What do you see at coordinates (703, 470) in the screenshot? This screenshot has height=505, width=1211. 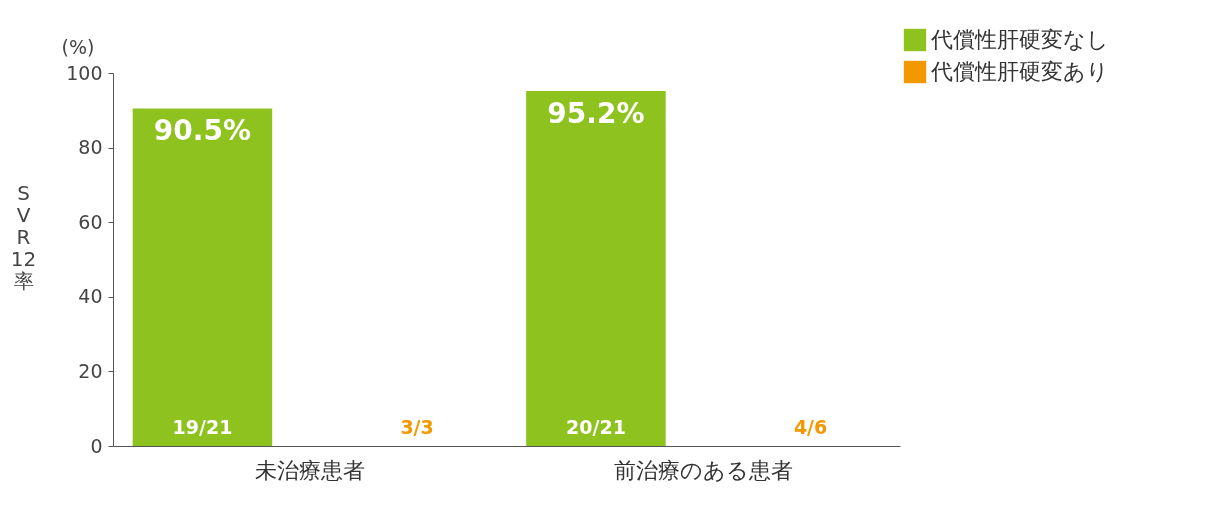 I see `x-tick-label: 前治療のある患者` at bounding box center [703, 470].